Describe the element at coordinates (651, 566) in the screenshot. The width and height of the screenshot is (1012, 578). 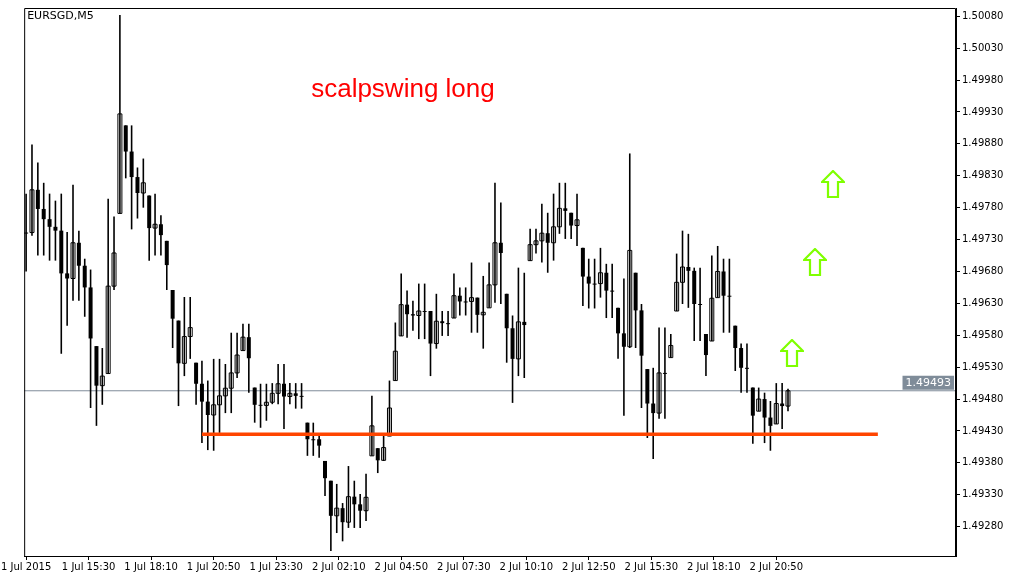
I see `x-tick-label: 2 Jul 15:30` at that location.